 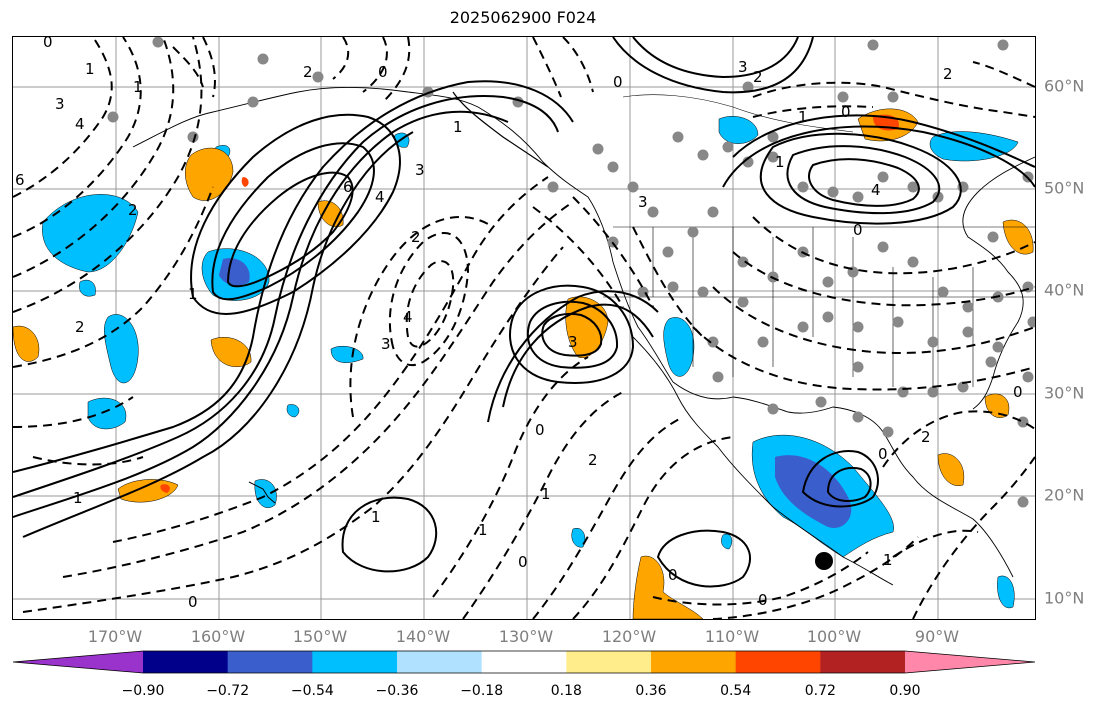 What do you see at coordinates (397, 691) in the screenshot?
I see `colorbar-tick-label: −0.36` at bounding box center [397, 691].